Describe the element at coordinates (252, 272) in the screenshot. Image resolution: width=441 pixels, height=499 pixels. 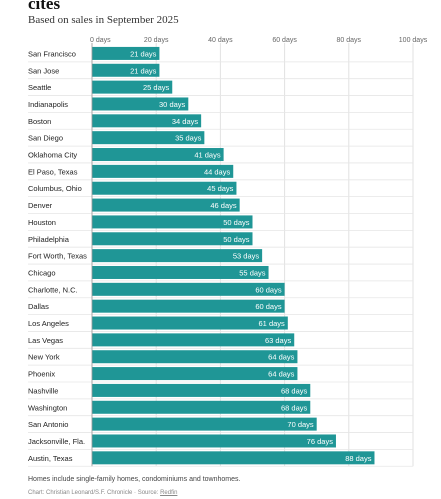
I see `data-label: 55 days` at that location.